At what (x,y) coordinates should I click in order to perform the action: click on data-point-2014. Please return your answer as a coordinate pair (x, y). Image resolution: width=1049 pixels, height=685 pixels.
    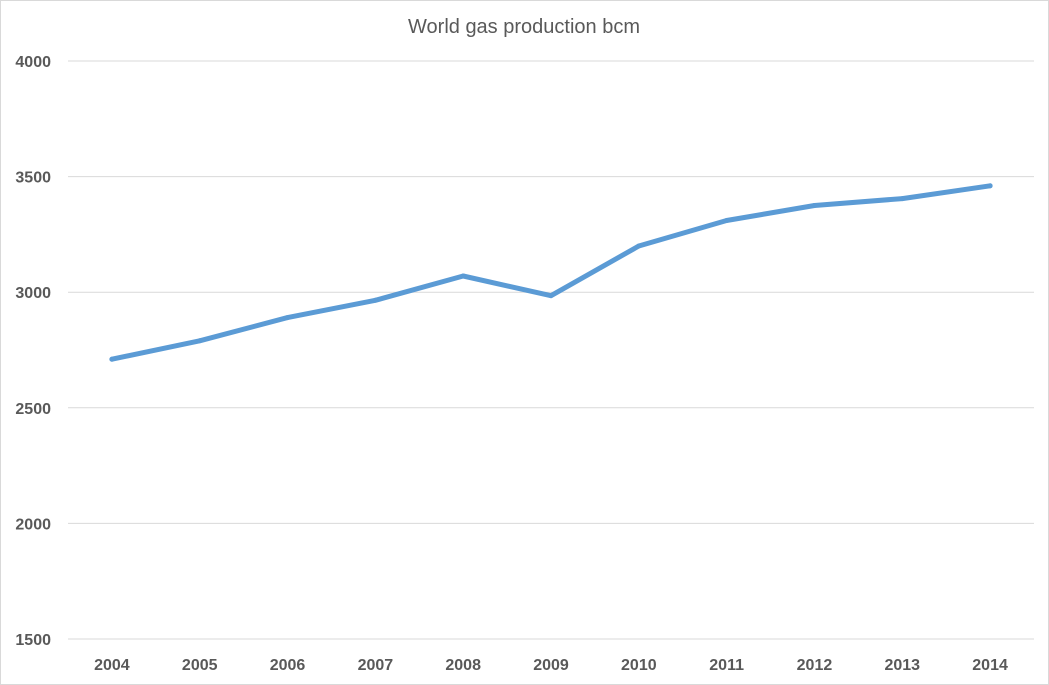
    Looking at the image, I should click on (990, 186).